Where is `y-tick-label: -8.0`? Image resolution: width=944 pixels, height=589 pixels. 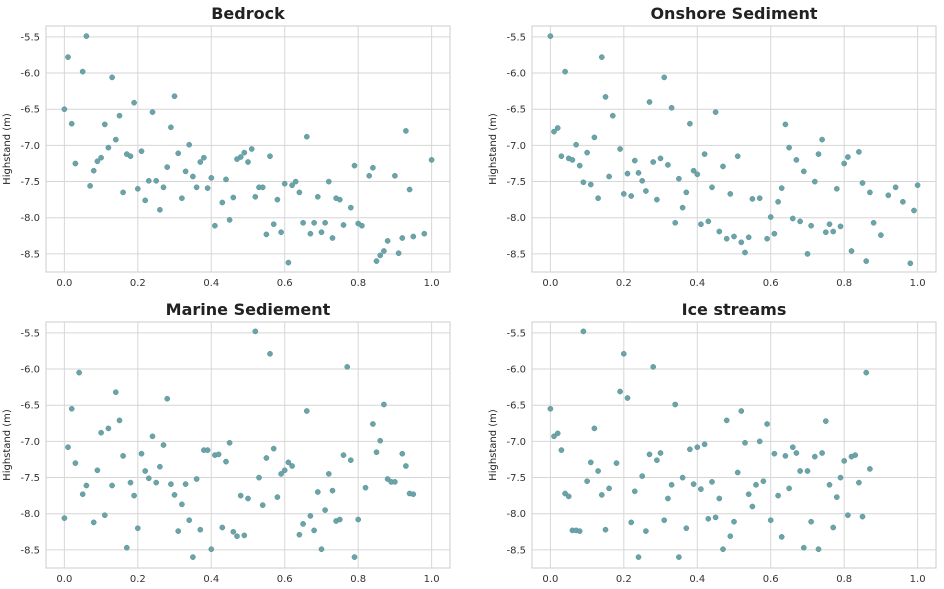
y-tick-label: -8.0 is located at coordinates (30, 218).